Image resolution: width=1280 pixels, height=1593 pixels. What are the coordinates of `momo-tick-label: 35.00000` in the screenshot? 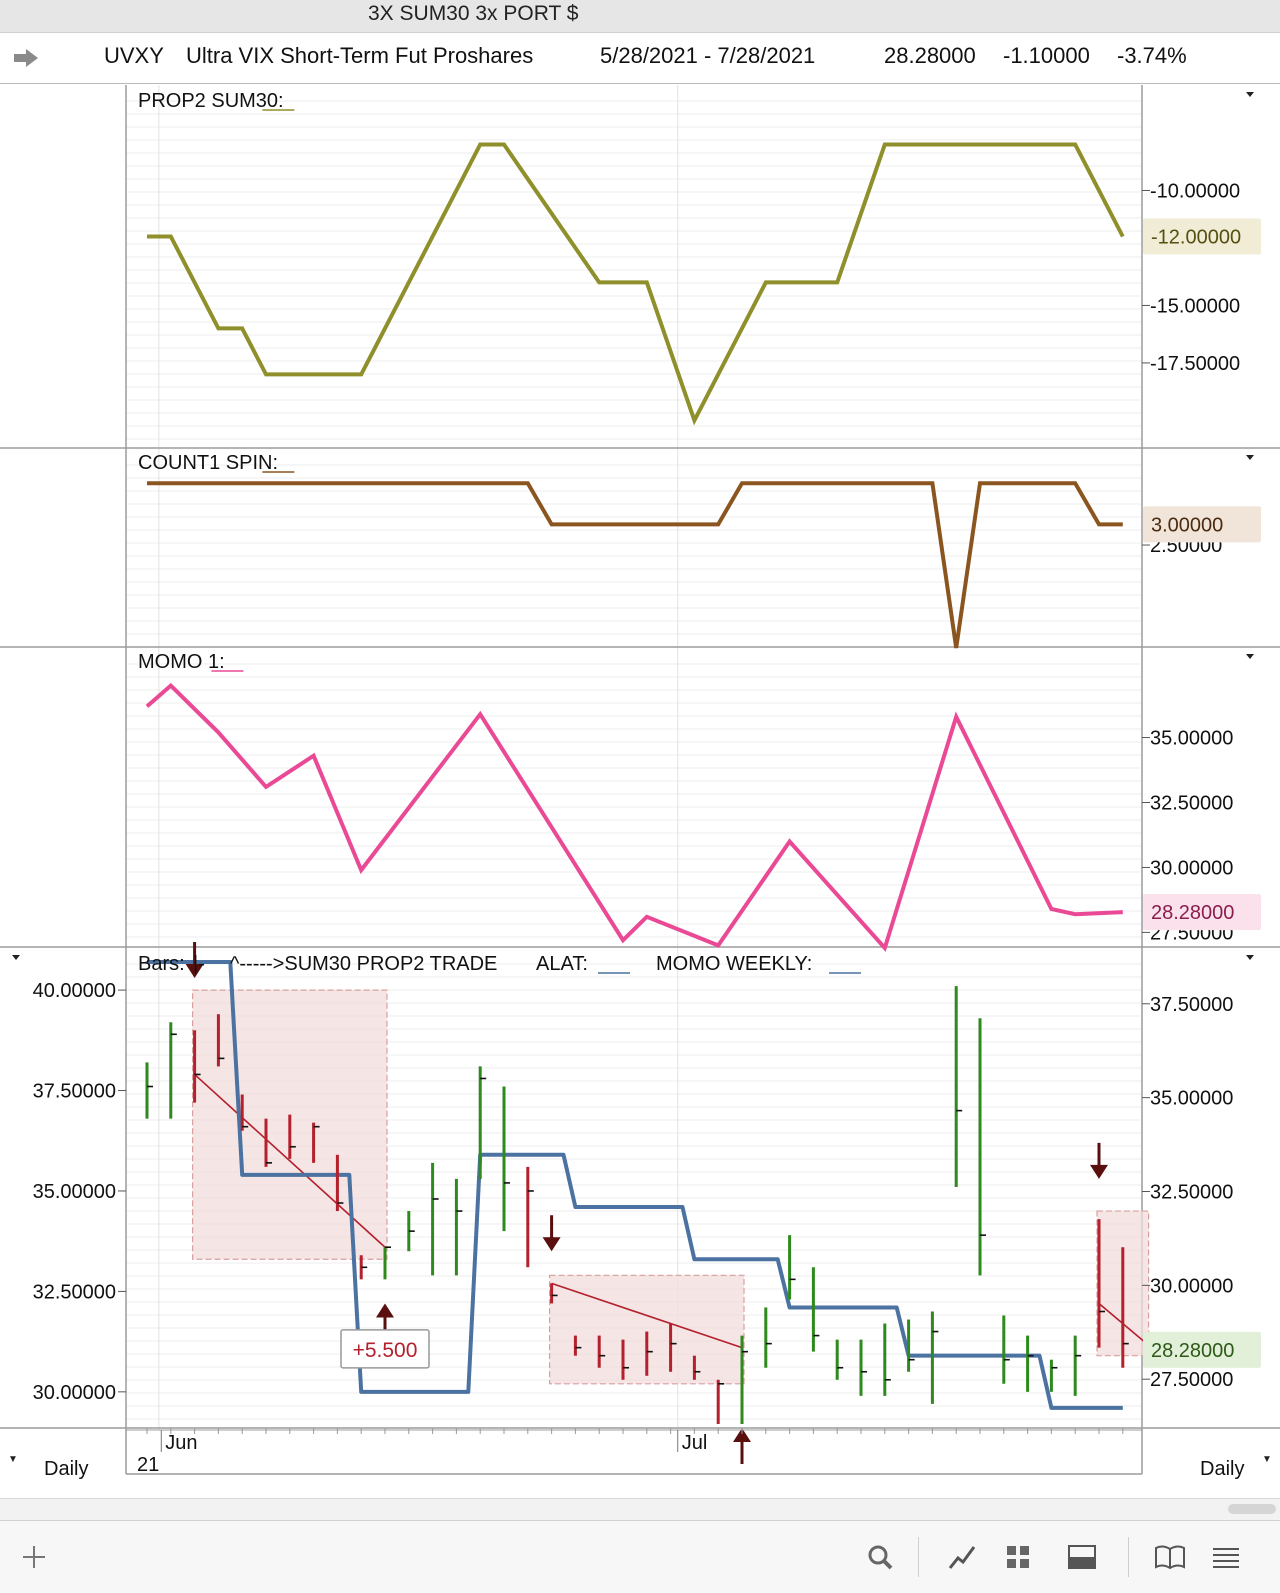 It's located at (1191, 739).